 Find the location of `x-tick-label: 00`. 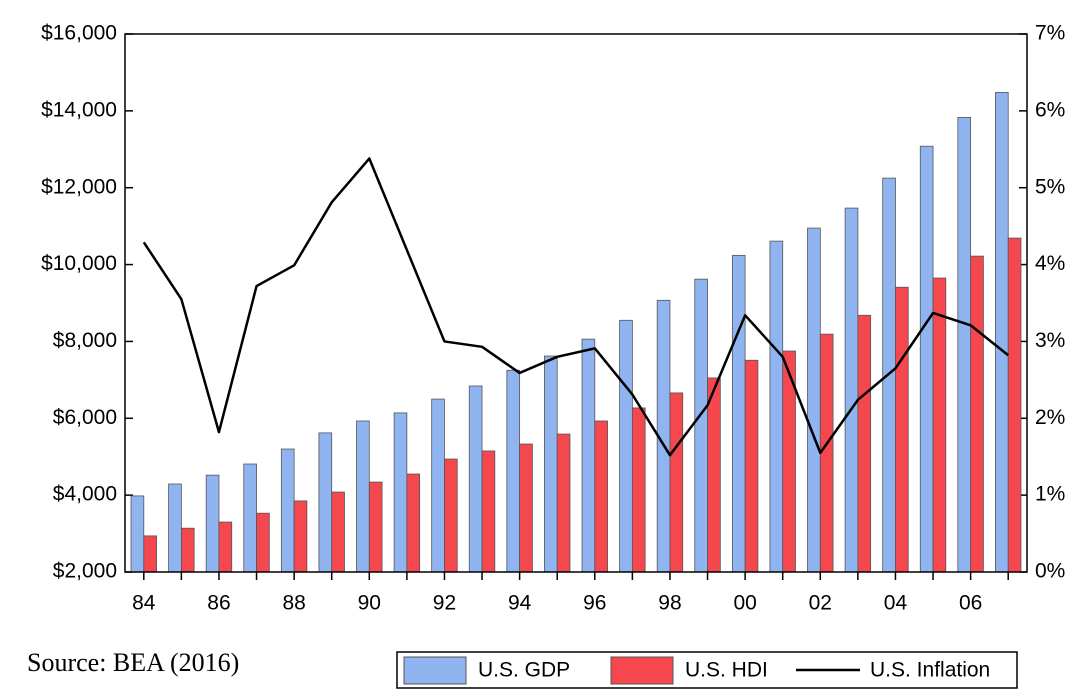

x-tick-label: 00 is located at coordinates (744, 603).